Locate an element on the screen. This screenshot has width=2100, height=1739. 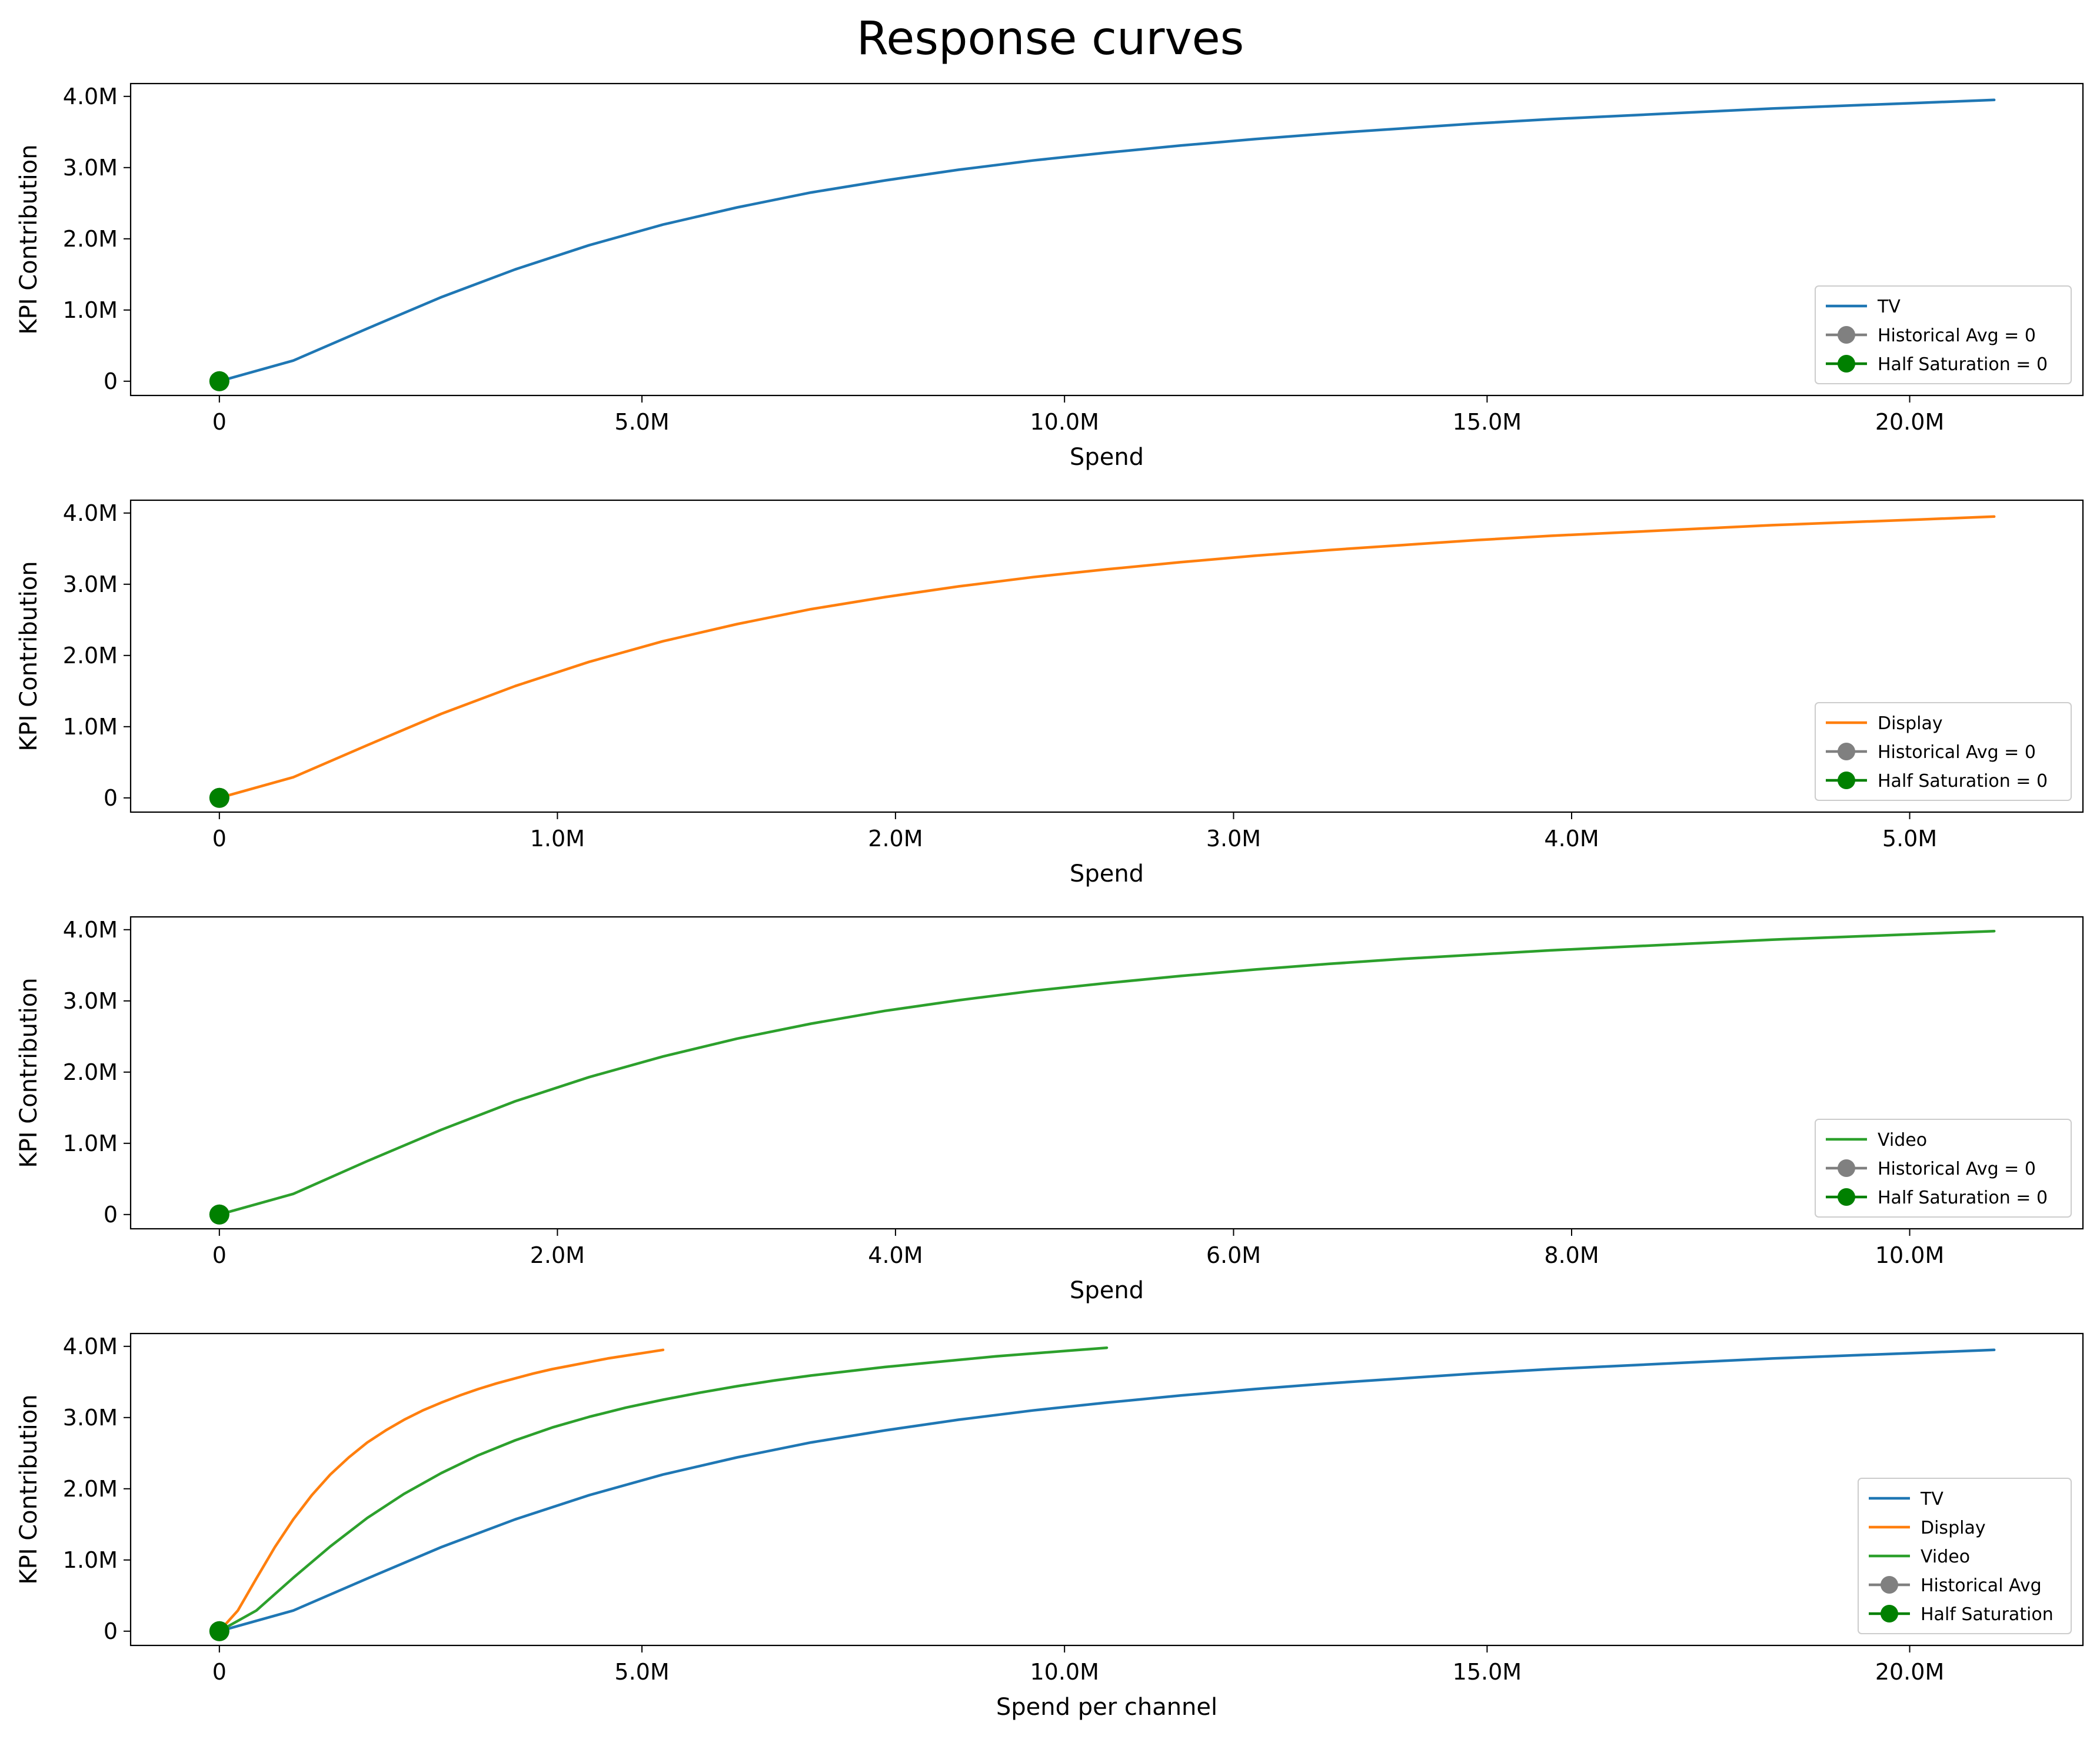
legend: TV Historical Avg = 0 Half Saturation = 0 is located at coordinates (1943, 334).